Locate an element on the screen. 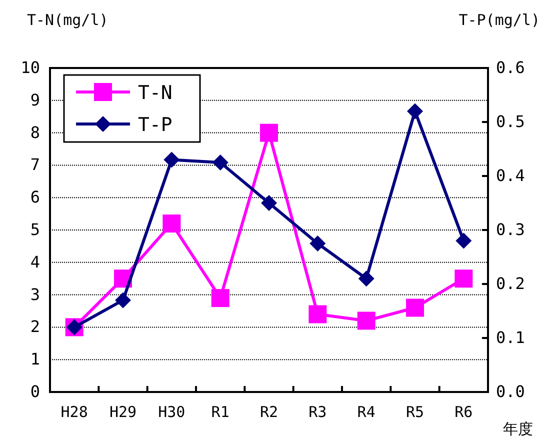 The image size is (548, 438). legend-label: T-P is located at coordinates (155, 125).